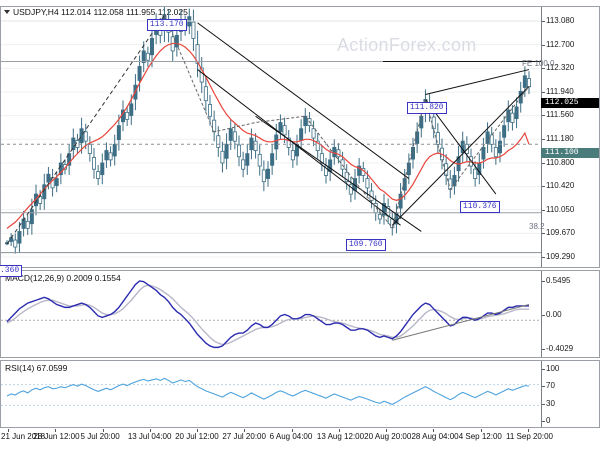 The image size is (600, 450). What do you see at coordinates (149, 436) in the screenshot?
I see `date-tick-label: 13 Jul 04:00` at bounding box center [149, 436].